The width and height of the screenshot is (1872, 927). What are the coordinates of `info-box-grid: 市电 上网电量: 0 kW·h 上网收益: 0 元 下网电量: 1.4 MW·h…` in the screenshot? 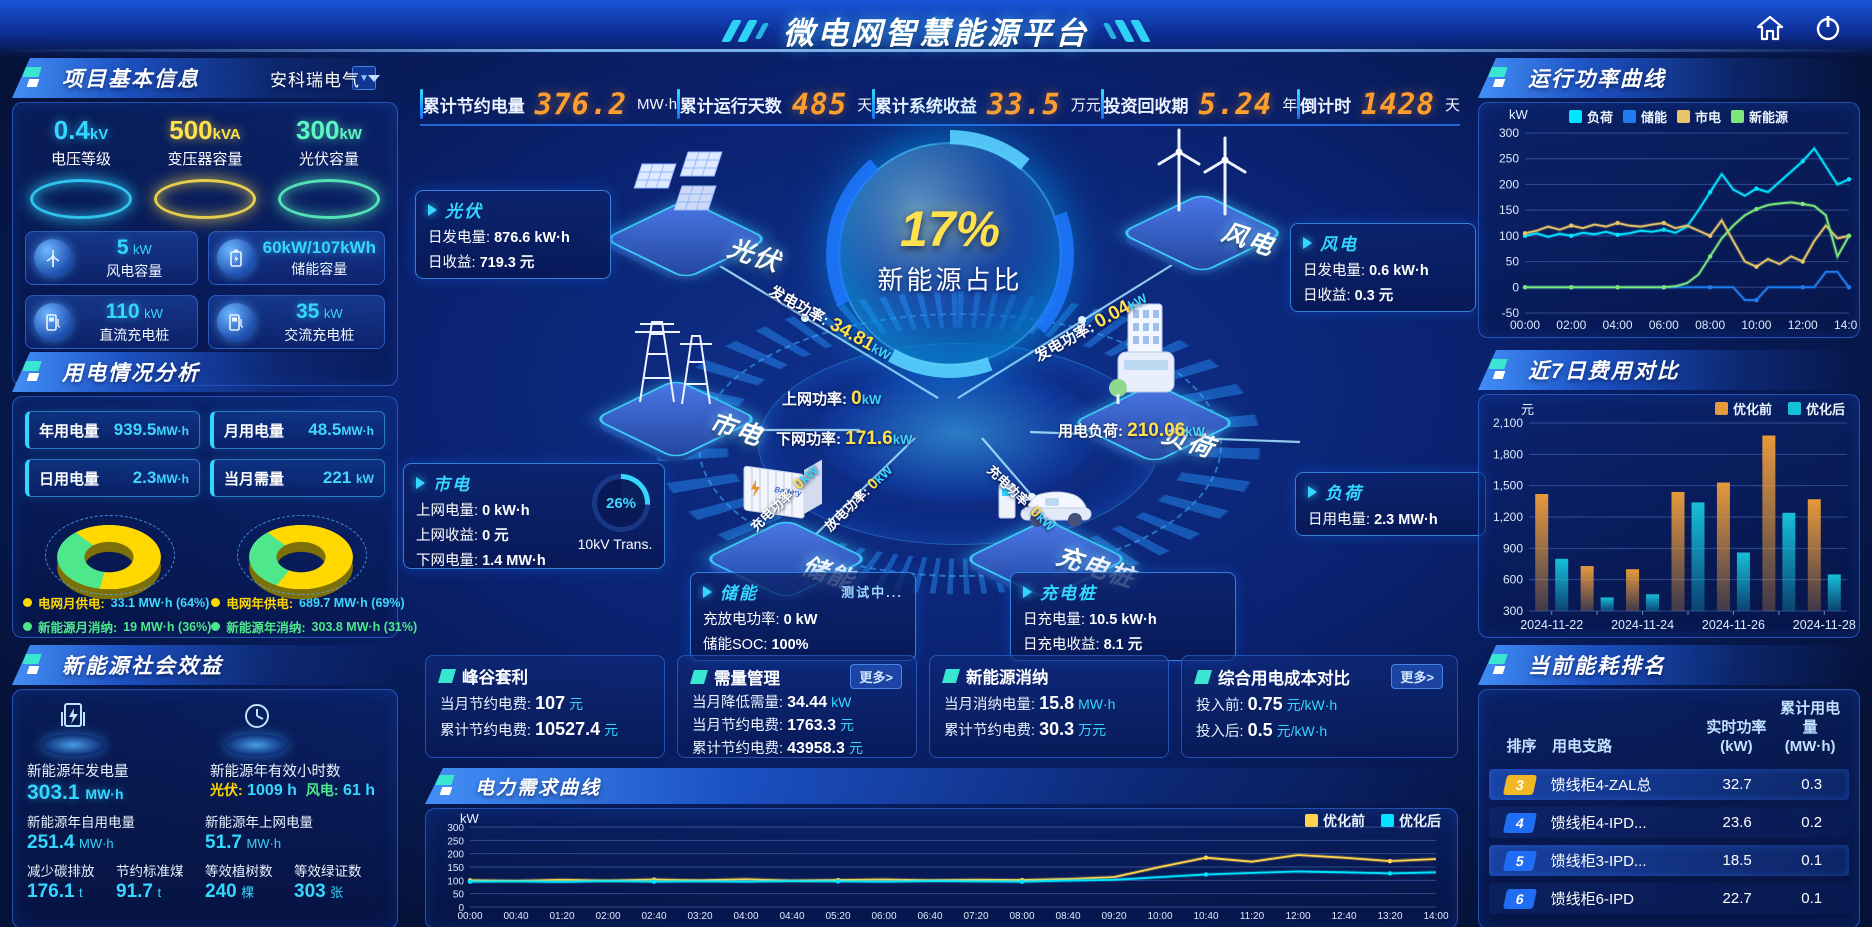 It's located at (534, 516).